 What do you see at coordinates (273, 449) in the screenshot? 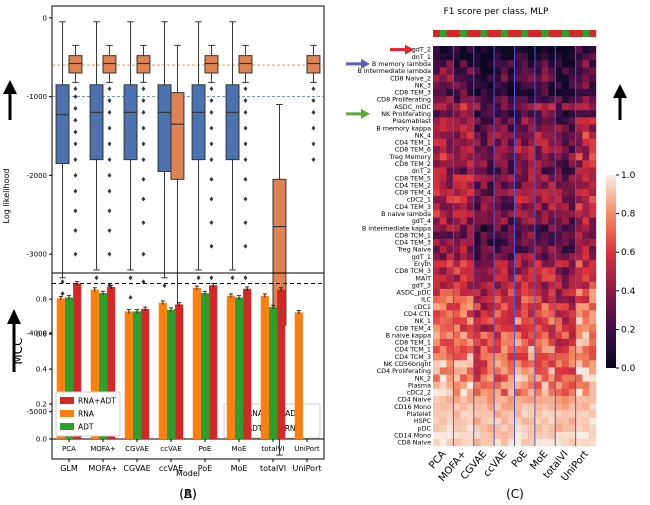
I see `x-tick-label: totalVI` at bounding box center [273, 449].